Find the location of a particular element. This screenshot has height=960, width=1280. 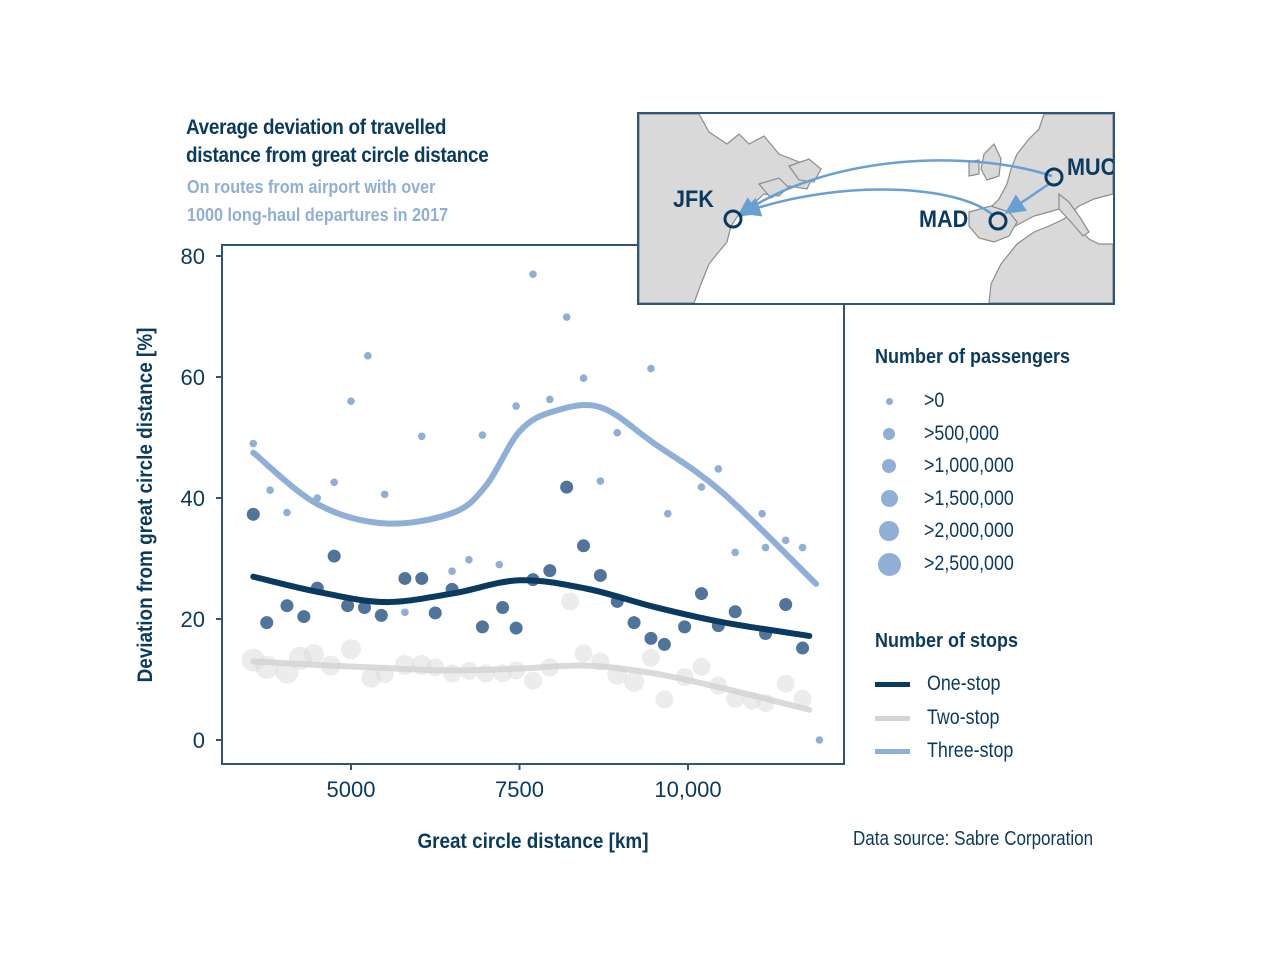

passenger-legend-label: >2,500,000 is located at coordinates (969, 563).